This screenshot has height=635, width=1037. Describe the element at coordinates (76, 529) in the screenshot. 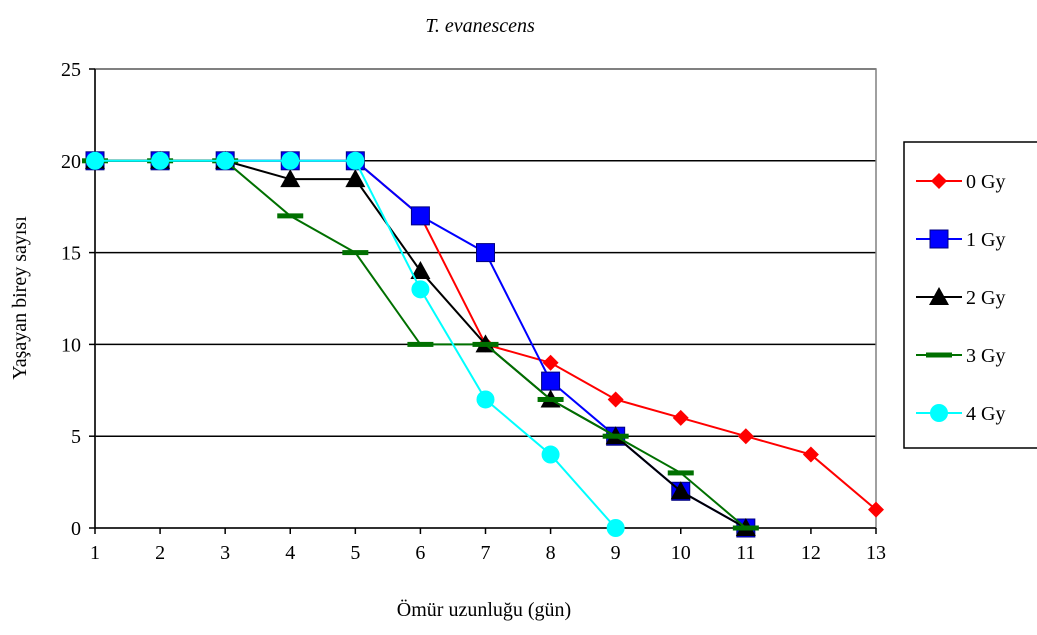

I see `y-tick-label: 0` at that location.